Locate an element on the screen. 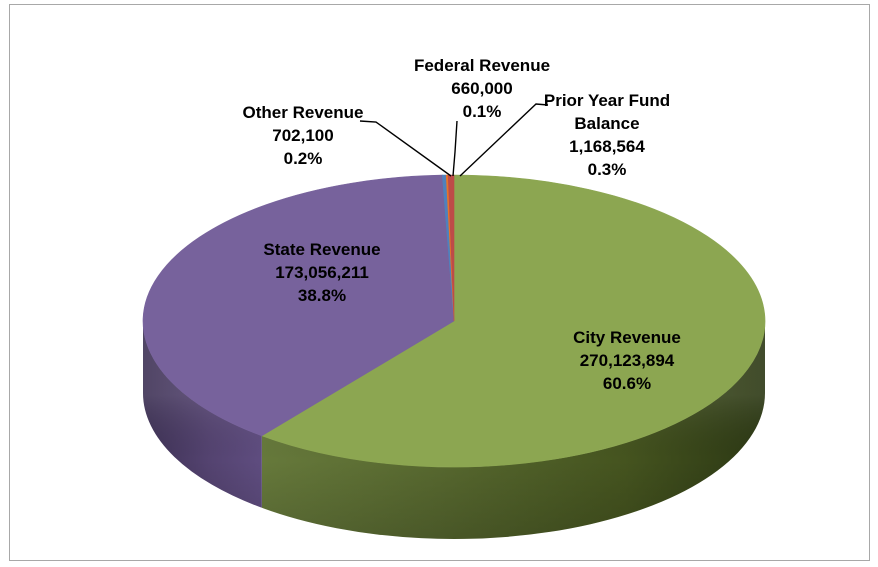 The width and height of the screenshot is (878, 567). leader-line-other-revenue is located at coordinates (405, 148).